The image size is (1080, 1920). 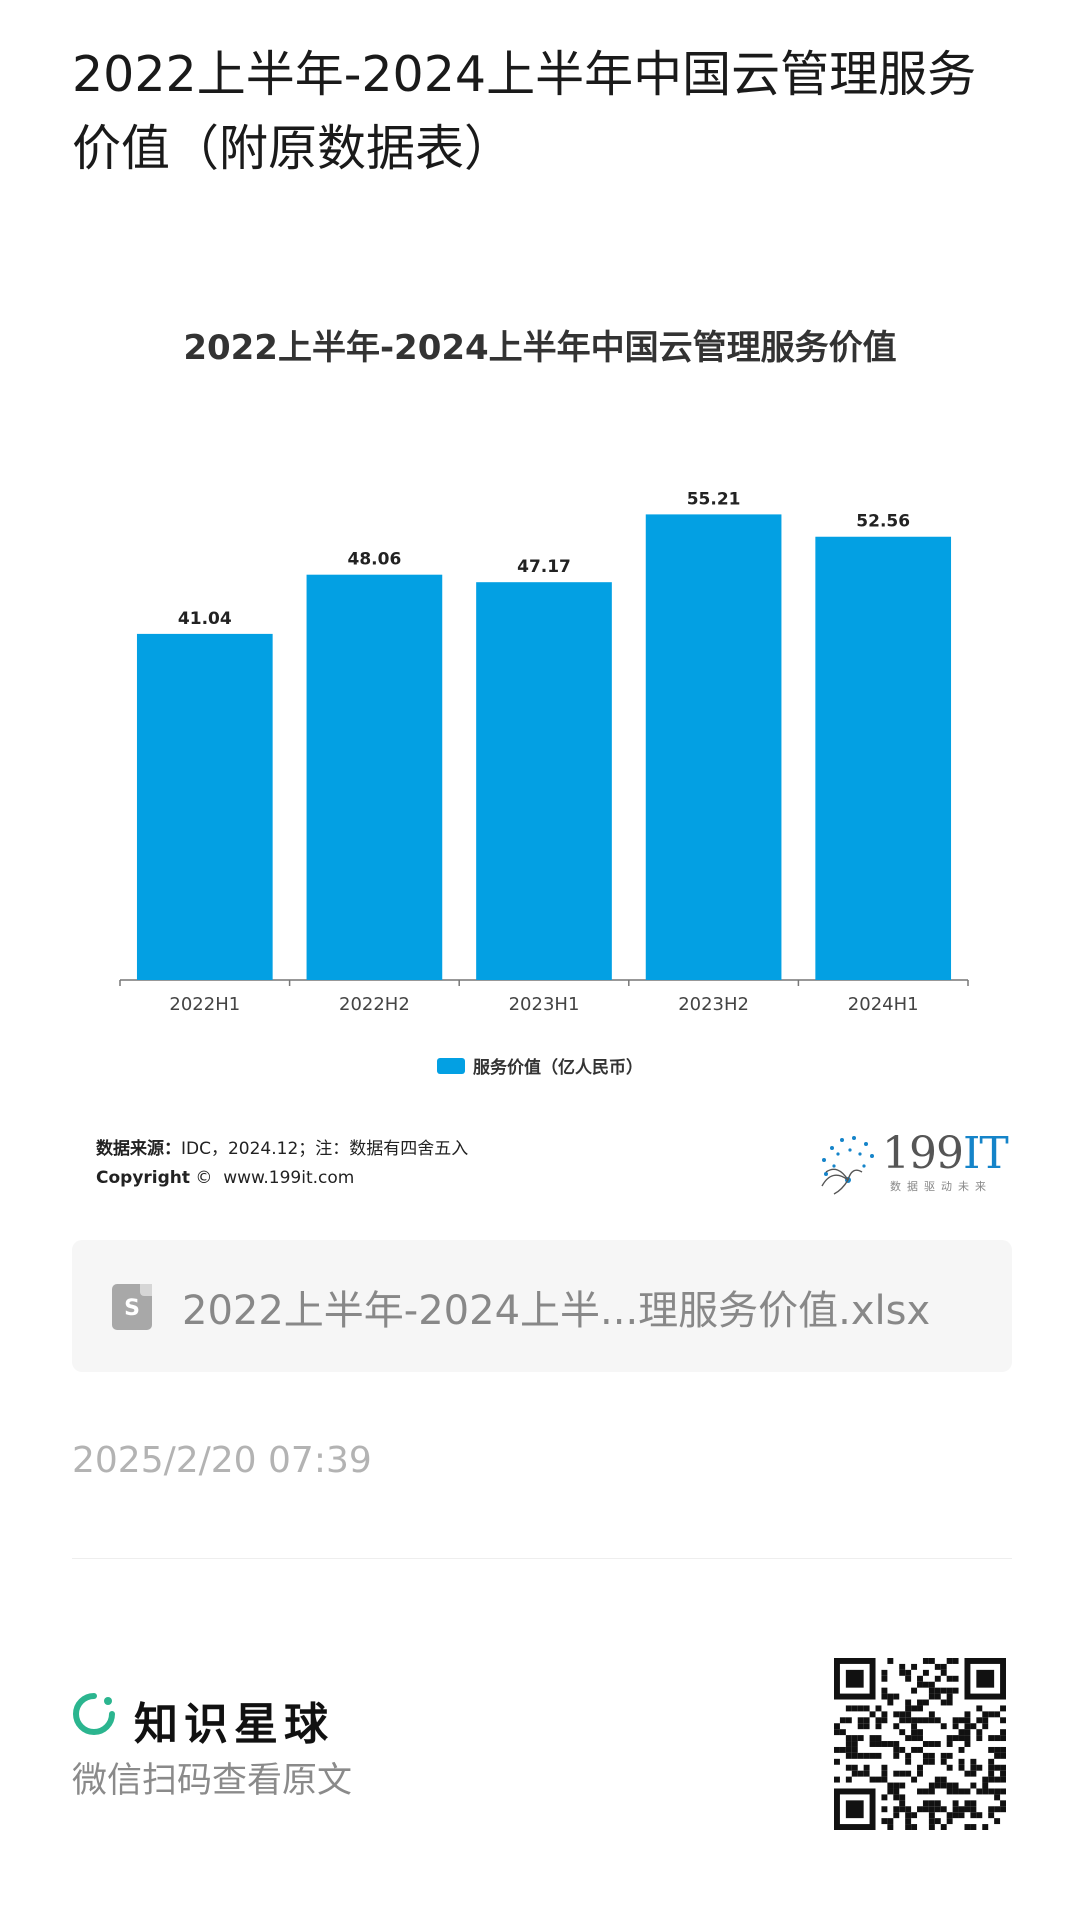 What do you see at coordinates (556, 1311) in the screenshot?
I see `file-name: 2022上半年-2024上半...理服务价值.xlsx` at bounding box center [556, 1311].